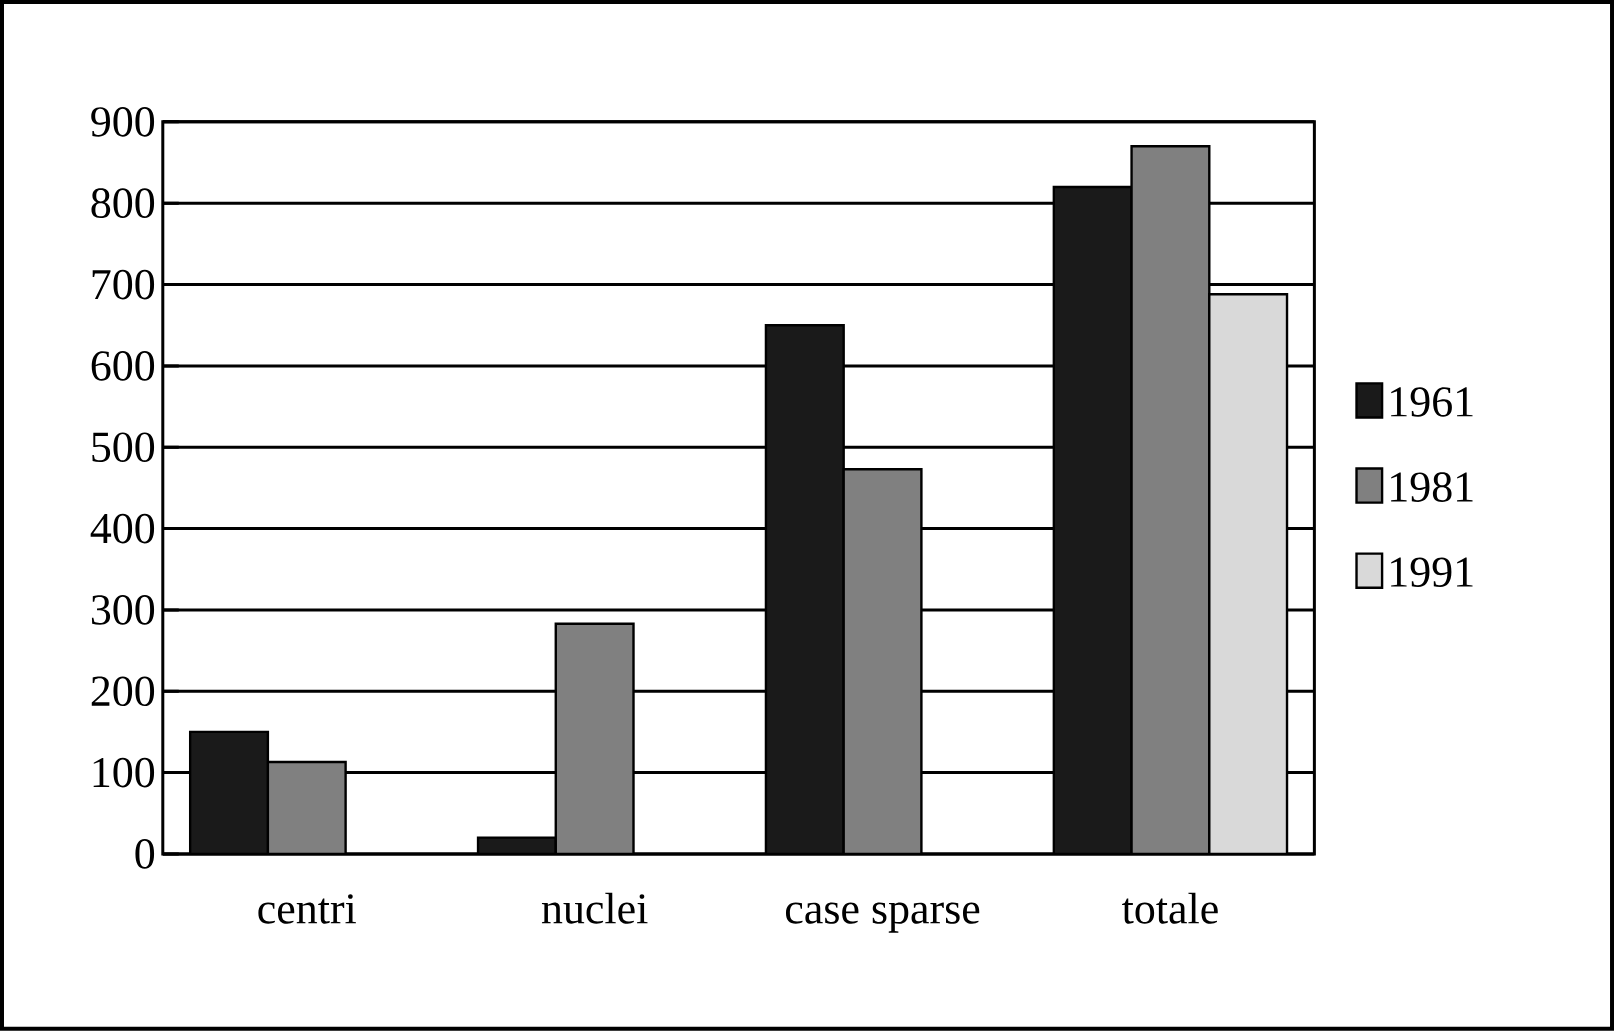 The width and height of the screenshot is (1614, 1031). I want to click on legend-label: 1961, so click(1432, 402).